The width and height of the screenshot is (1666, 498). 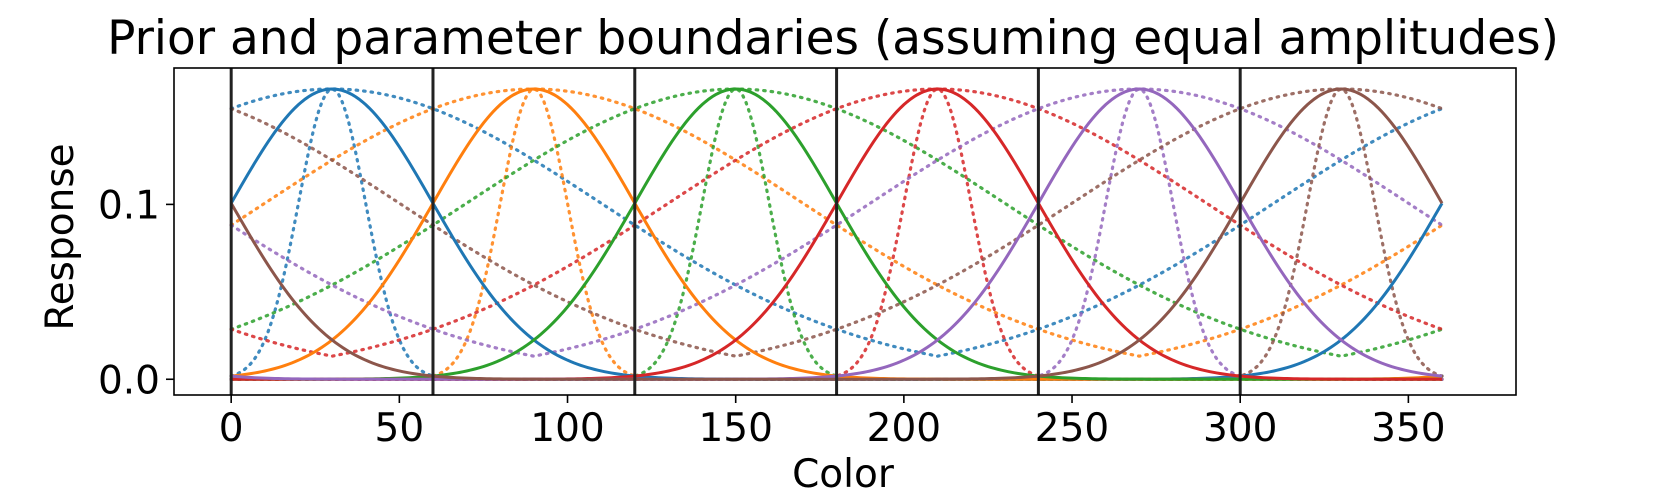 I want to click on x-axis-label: Color, so click(x=843, y=474).